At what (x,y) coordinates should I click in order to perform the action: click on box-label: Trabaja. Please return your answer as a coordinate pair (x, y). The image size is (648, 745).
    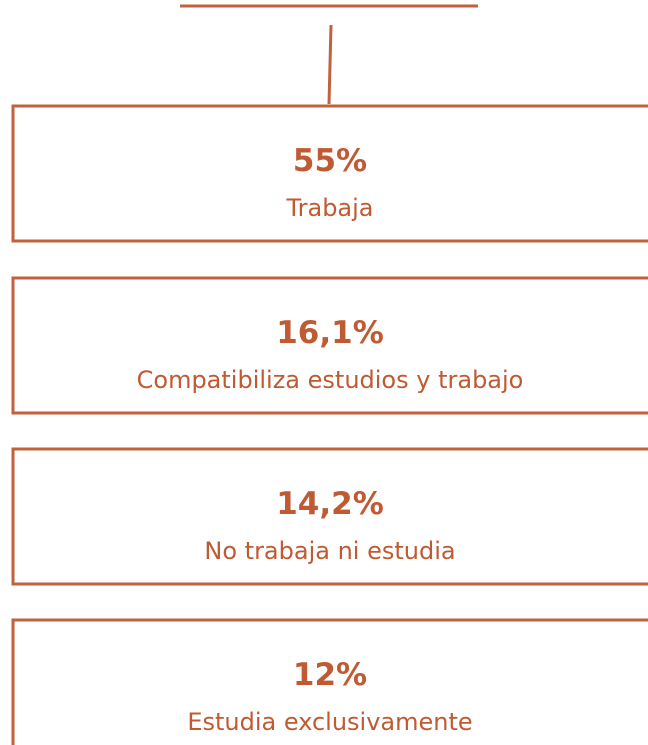
    Looking at the image, I should click on (329, 208).